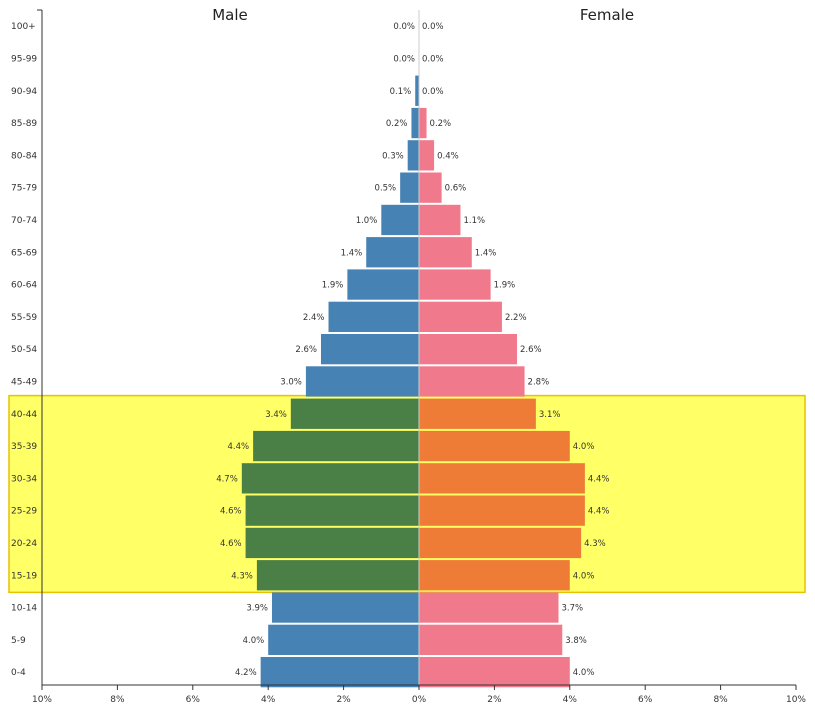  What do you see at coordinates (24, 221) in the screenshot?
I see `age-group-label: 70-74` at bounding box center [24, 221].